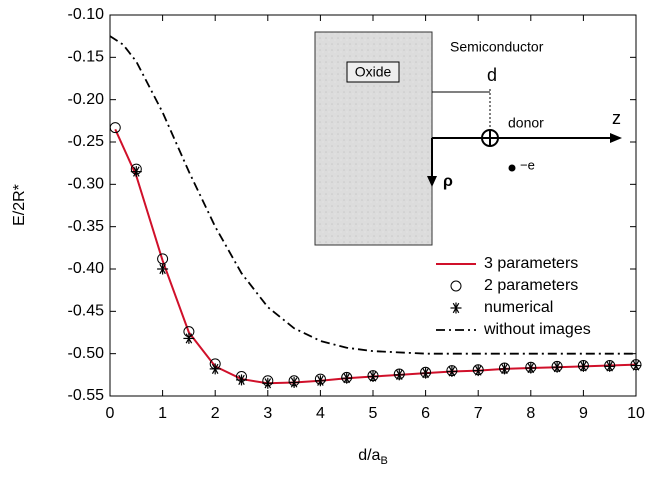  I want to click on x-tick-label: 6, so click(425, 413).